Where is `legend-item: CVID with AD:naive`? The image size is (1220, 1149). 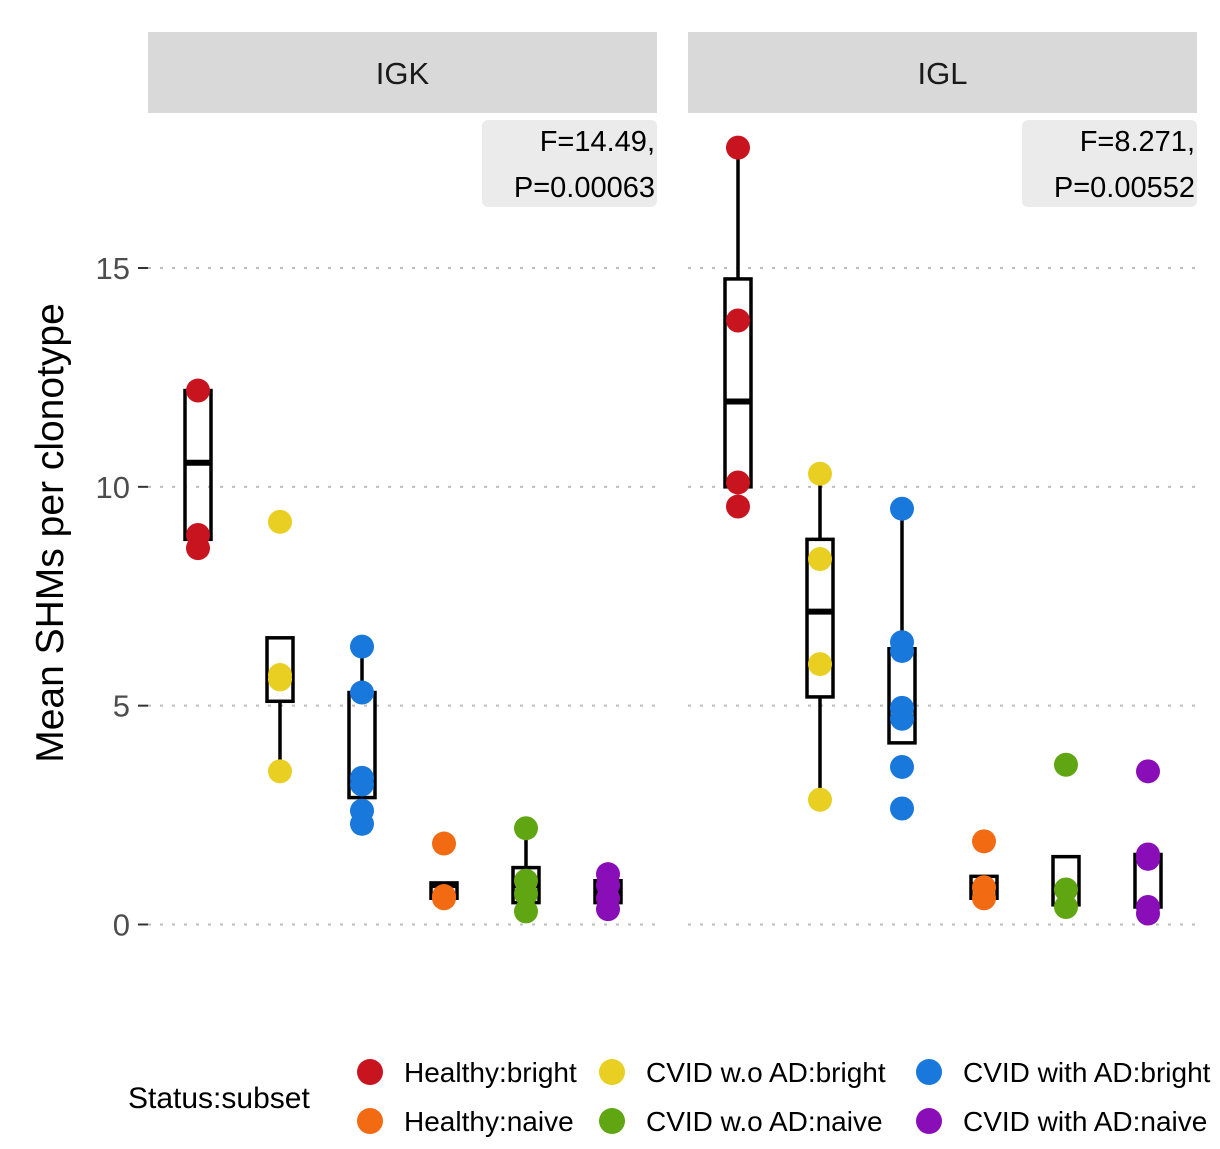
legend-item: CVID with AD:naive is located at coordinates (1061, 1121).